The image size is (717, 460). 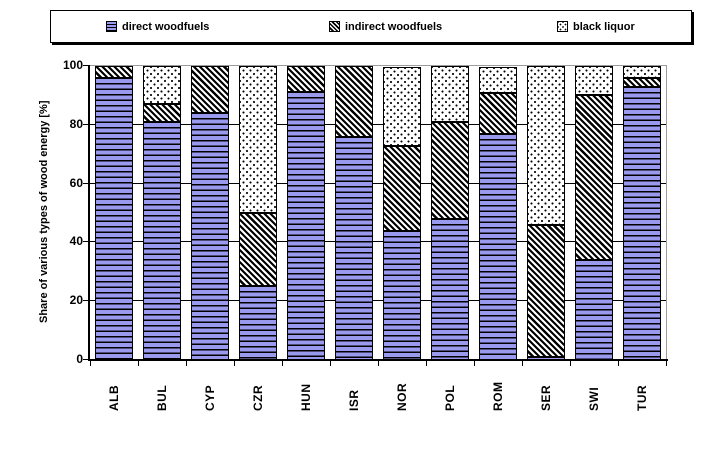 I want to click on bar-segment-hun-direct, so click(x=306, y=226).